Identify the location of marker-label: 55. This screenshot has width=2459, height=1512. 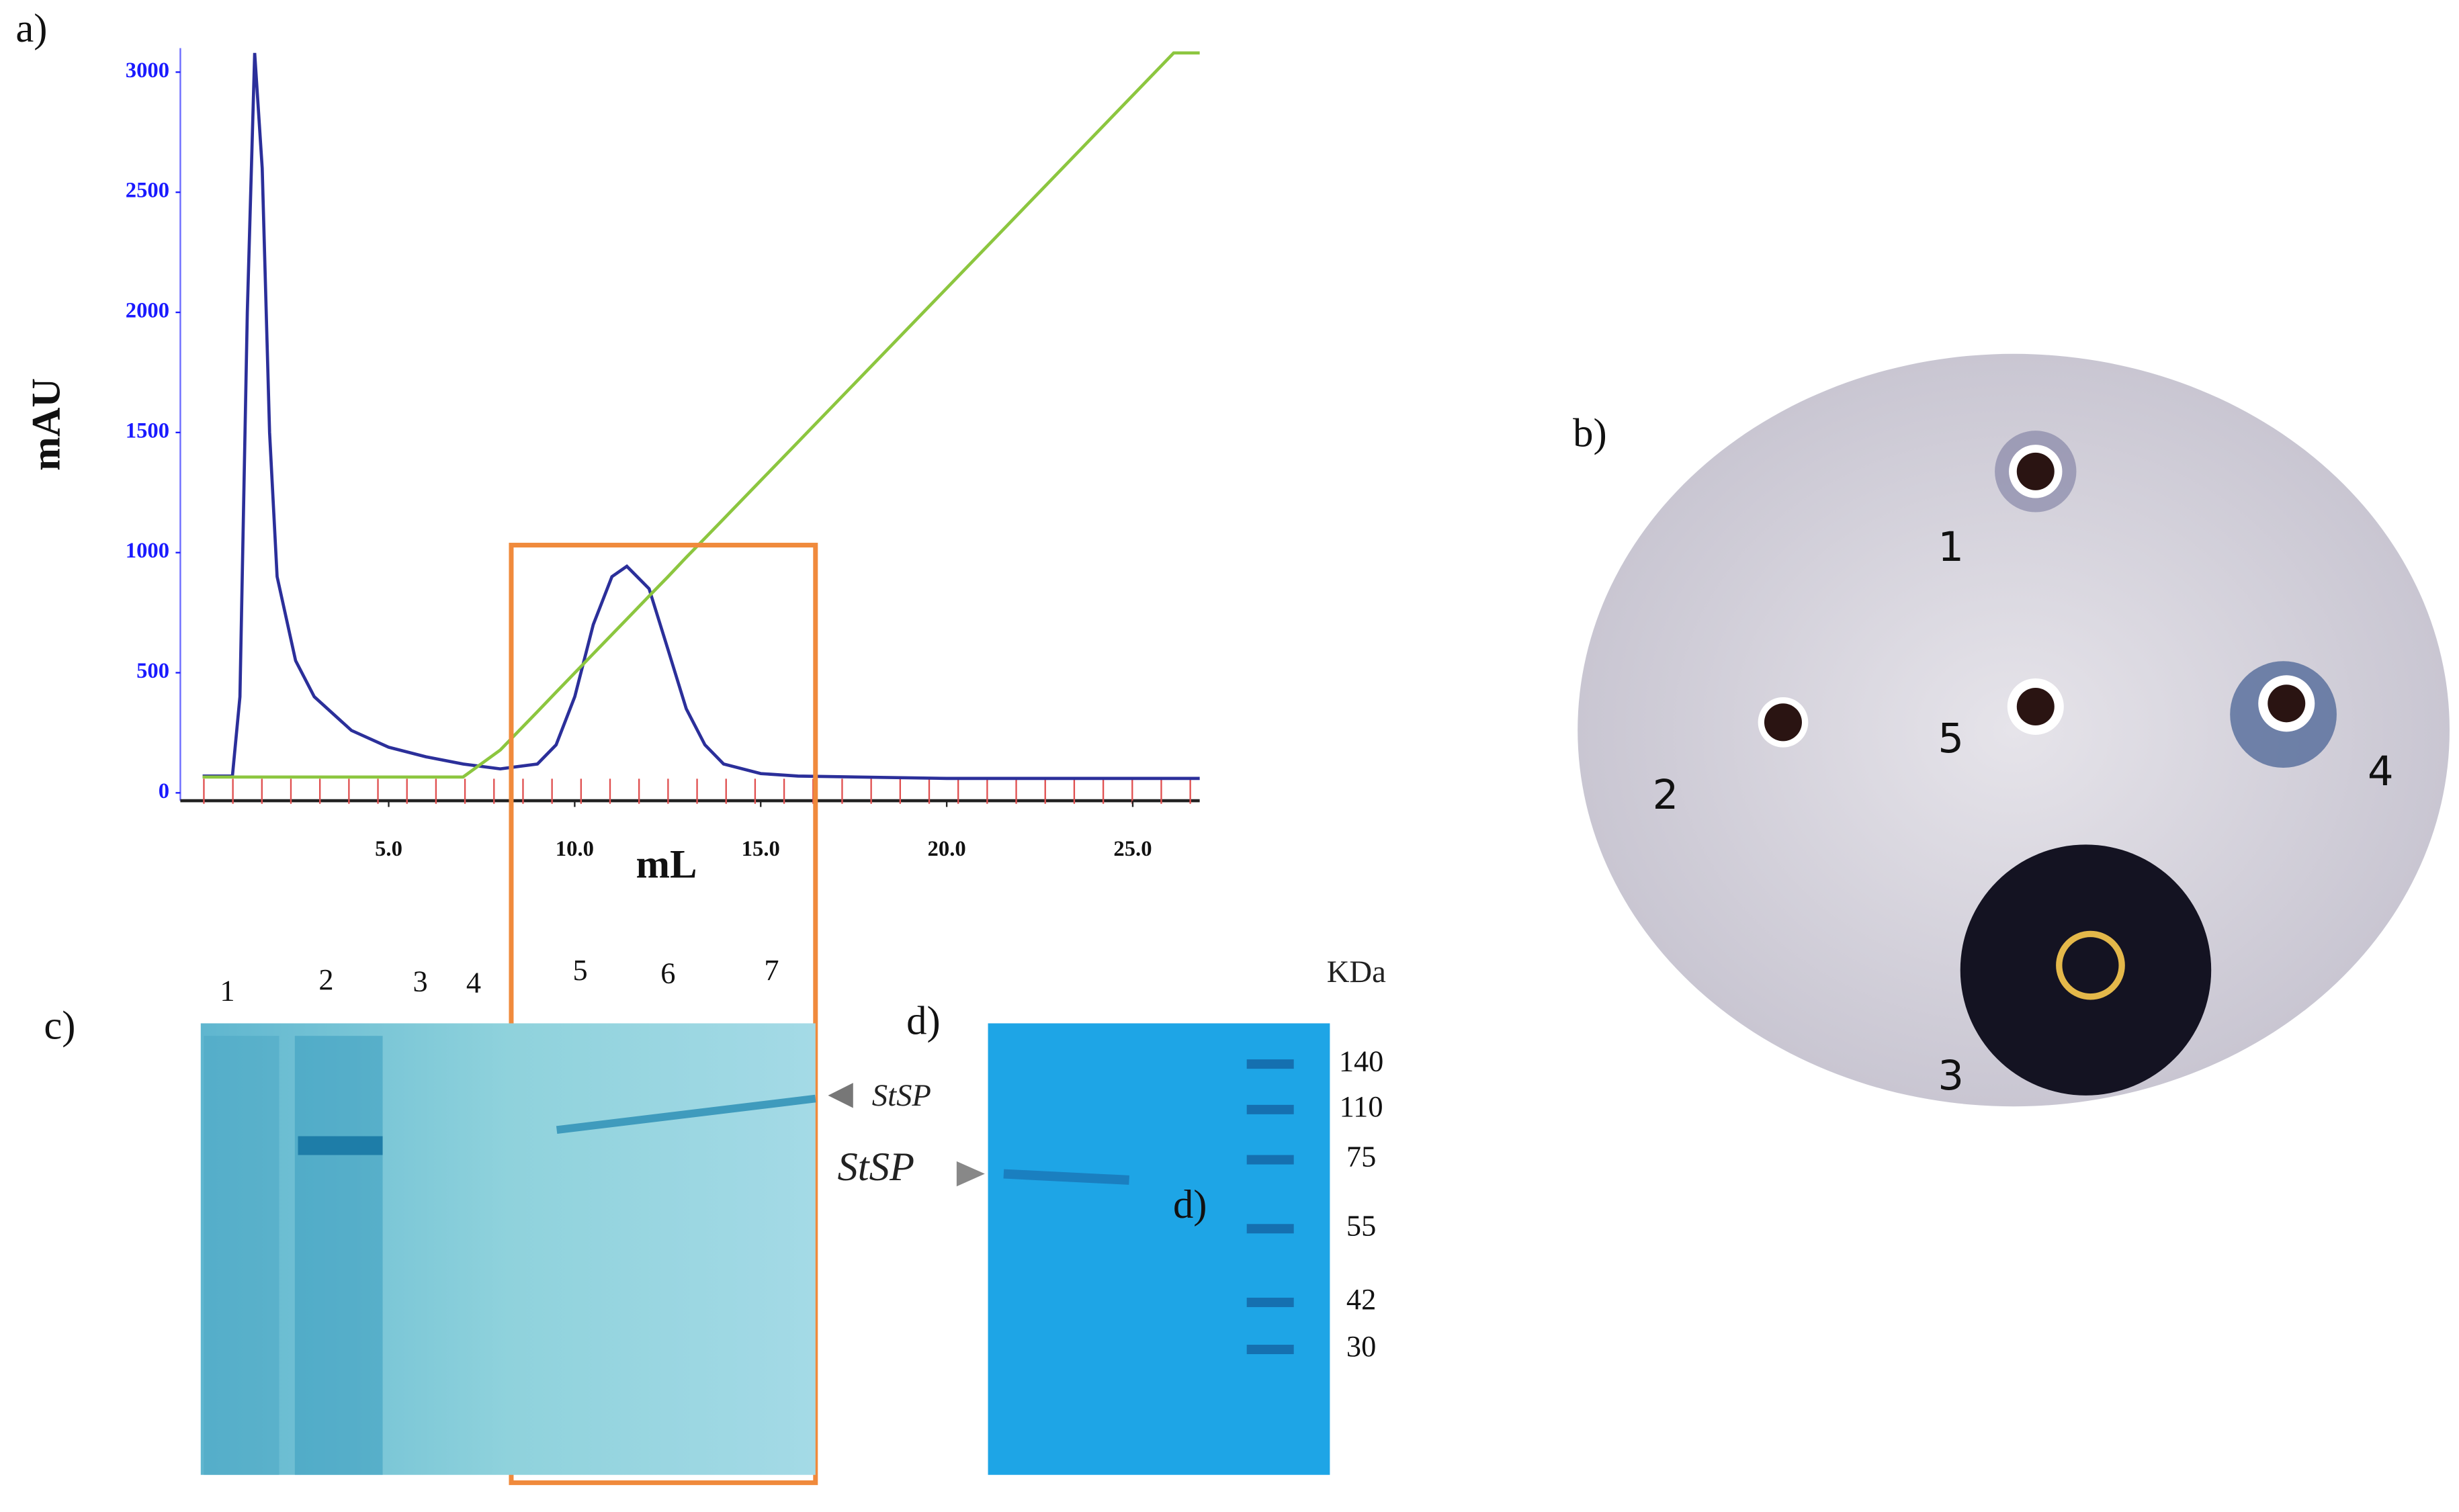
(1361, 1225).